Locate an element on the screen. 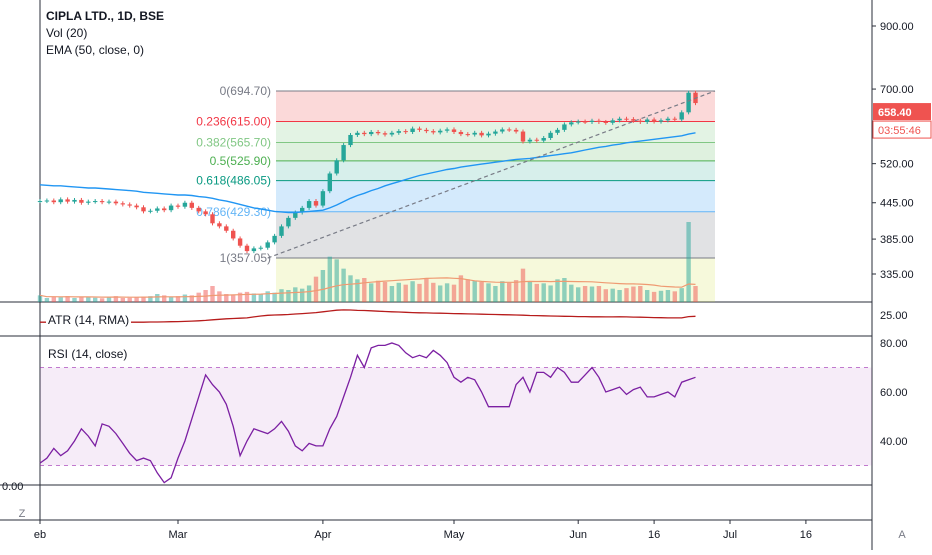 The height and width of the screenshot is (555, 932). volume-indicator-label: Vol (20) is located at coordinates (67, 33).